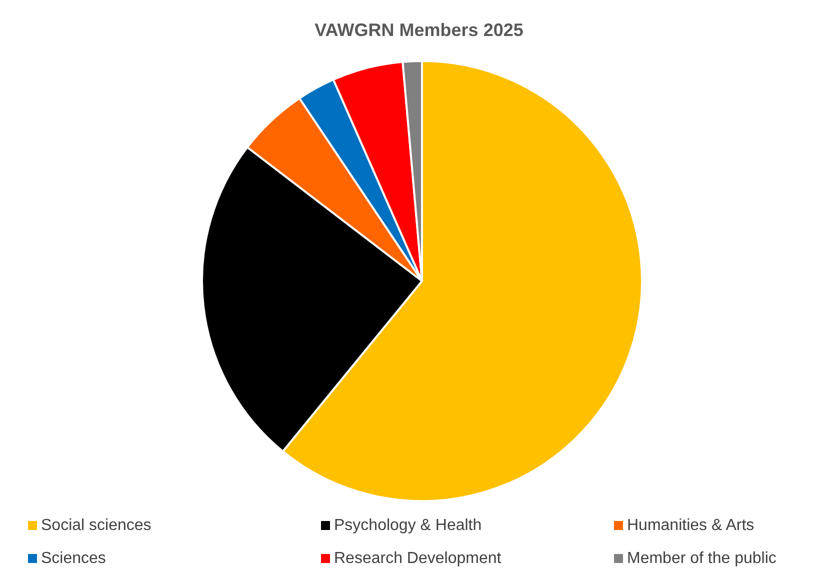 The image size is (822, 575). I want to click on chart-title: VAWGRN Members 2025, so click(419, 30).